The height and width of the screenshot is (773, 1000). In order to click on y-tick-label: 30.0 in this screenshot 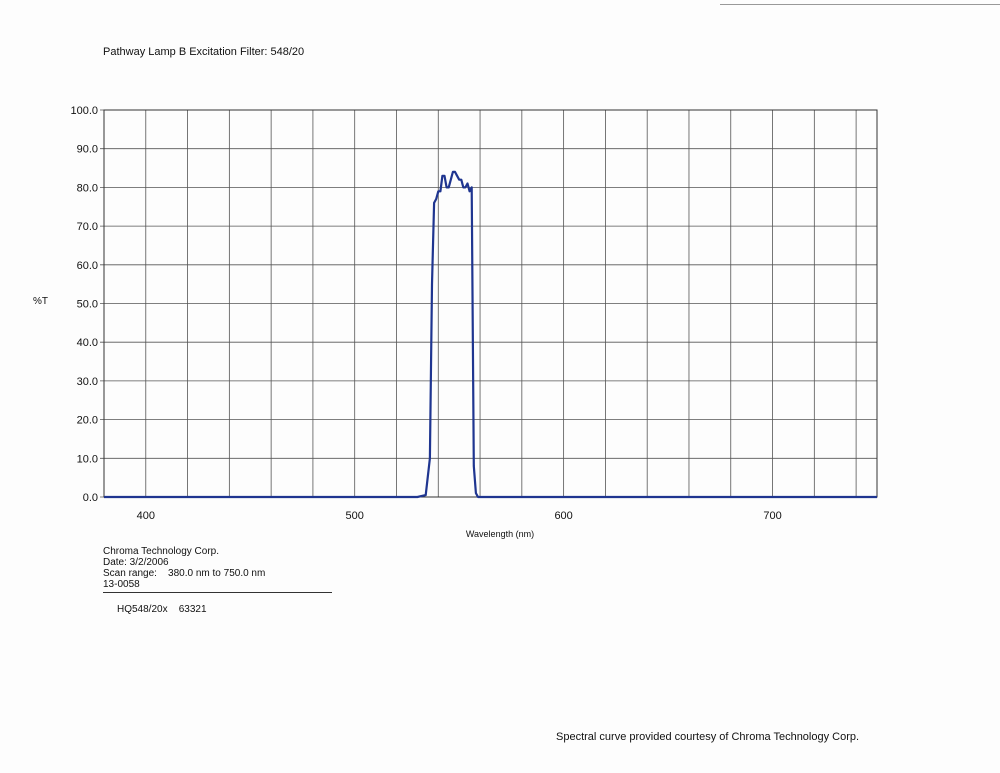, I will do `click(87, 382)`.